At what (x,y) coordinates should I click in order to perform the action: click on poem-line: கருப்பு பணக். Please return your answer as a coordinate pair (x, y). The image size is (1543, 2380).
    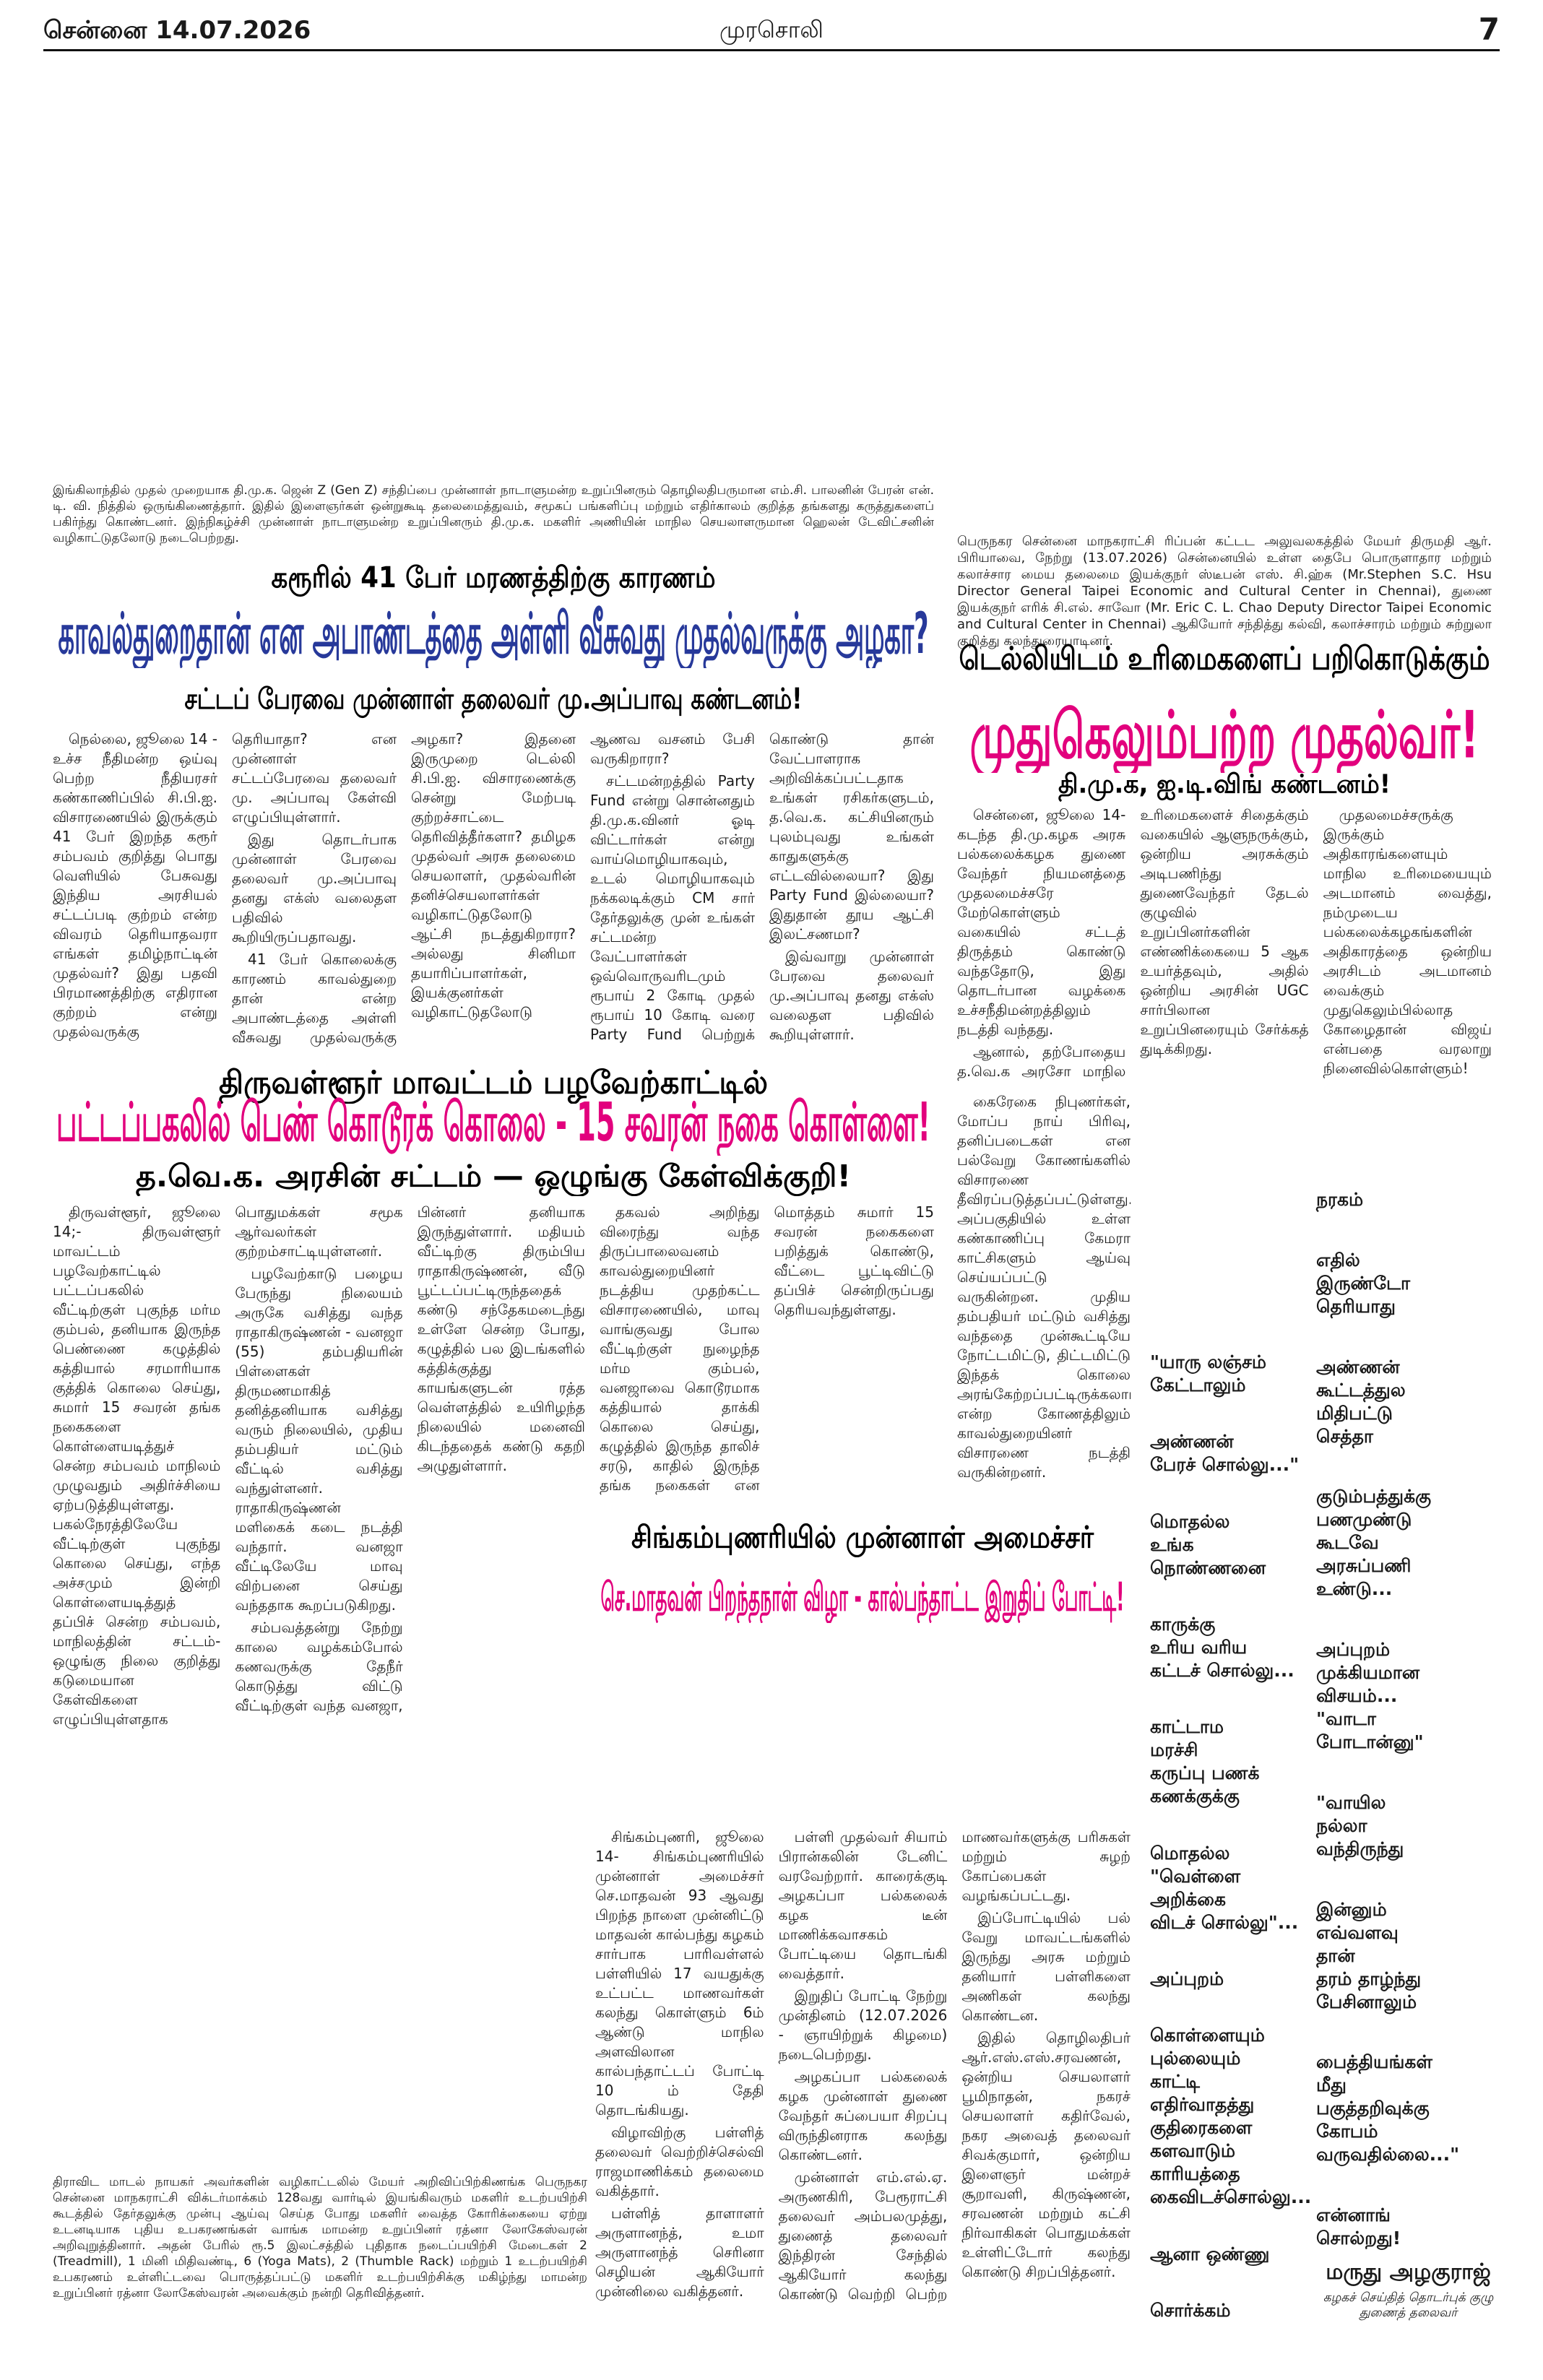
    Looking at the image, I should click on (1205, 1773).